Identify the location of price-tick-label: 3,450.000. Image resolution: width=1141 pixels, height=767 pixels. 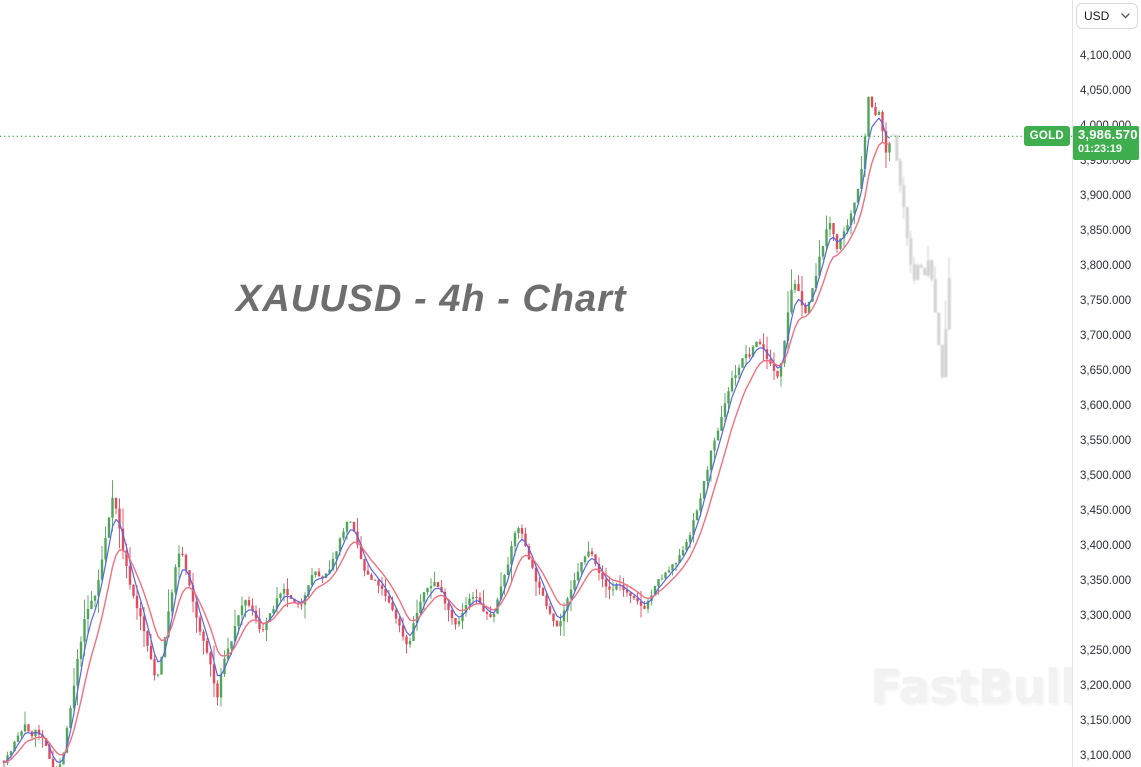
(1106, 511).